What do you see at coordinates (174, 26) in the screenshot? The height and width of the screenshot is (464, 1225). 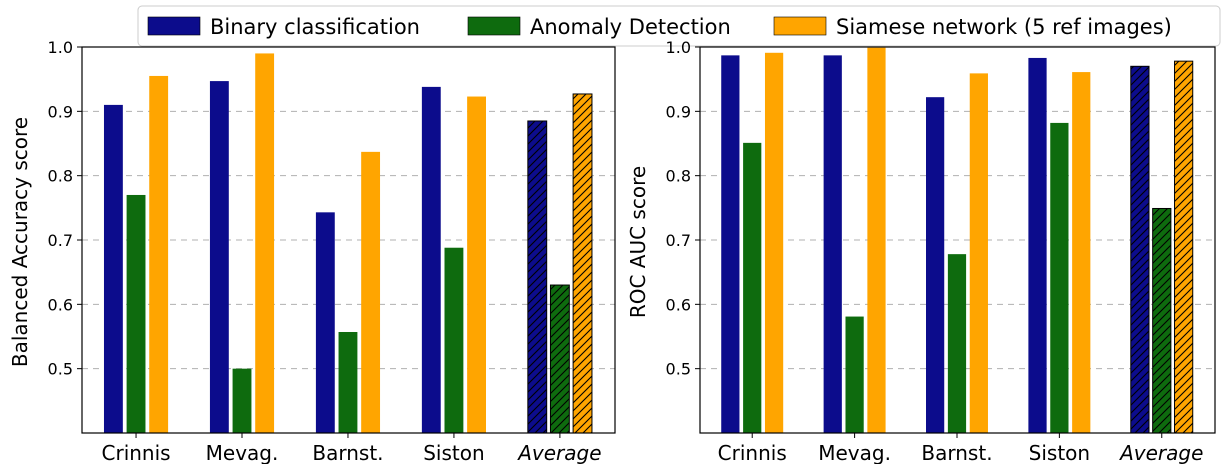 I see `legend-swatch-binary` at bounding box center [174, 26].